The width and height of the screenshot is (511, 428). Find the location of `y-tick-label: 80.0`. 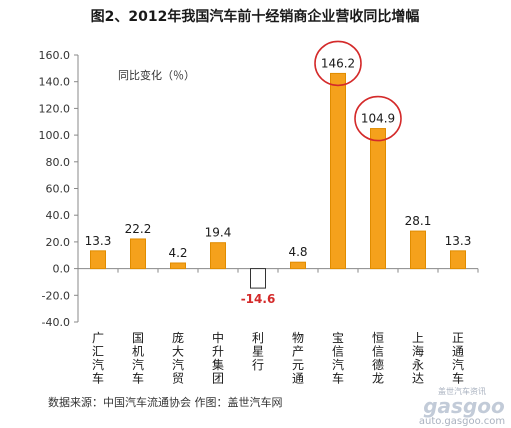

y-tick-label: 80.0 is located at coordinates (58, 162).